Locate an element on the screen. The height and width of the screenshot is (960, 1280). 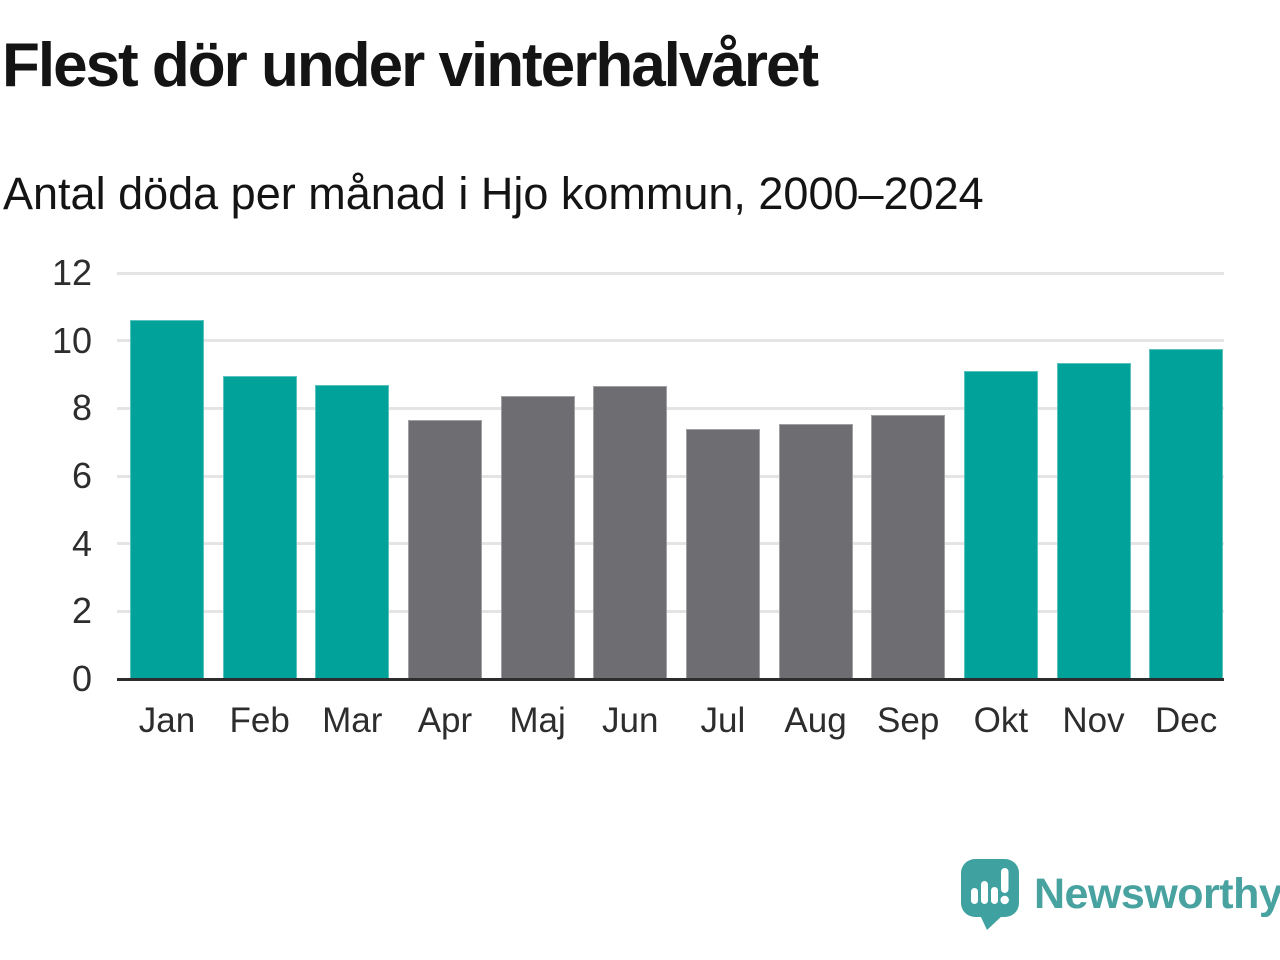
x-tick-label-jun: Jun is located at coordinates (630, 720).